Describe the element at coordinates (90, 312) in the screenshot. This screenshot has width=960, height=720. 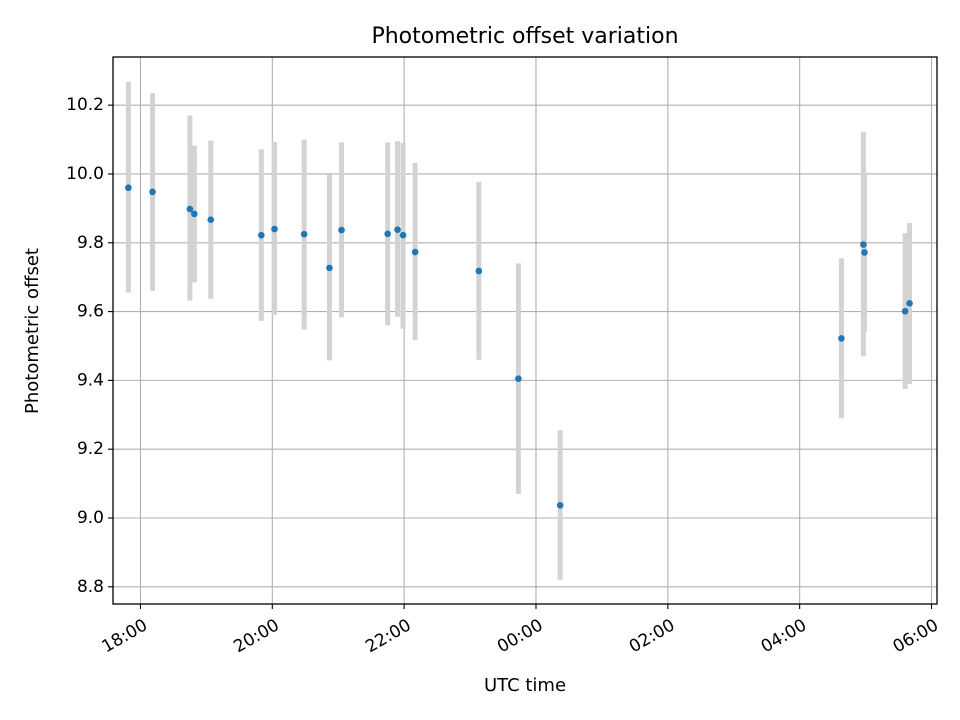
I see `y-tick-label: 9.6` at that location.